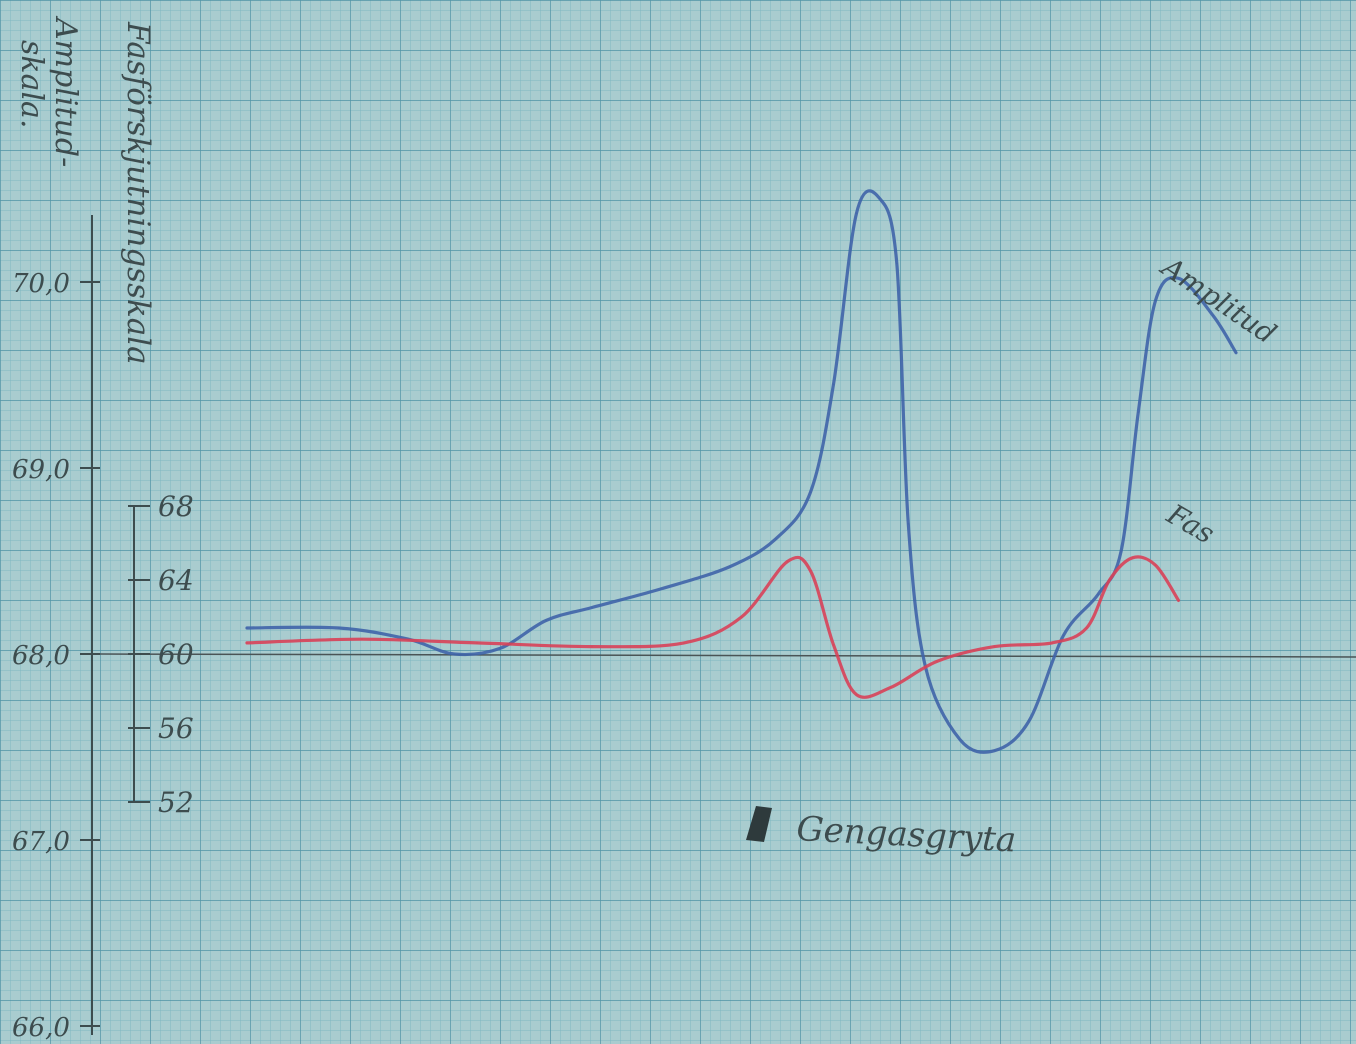 Image resolution: width=1356 pixels, height=1044 pixels. Describe the element at coordinates (176, 654) in the screenshot. I see `phase-tick-label: 60` at that location.